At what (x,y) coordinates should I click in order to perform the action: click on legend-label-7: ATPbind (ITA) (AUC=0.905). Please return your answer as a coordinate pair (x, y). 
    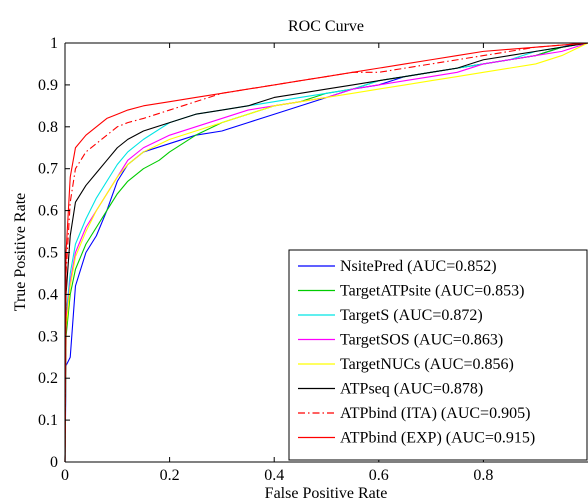
    Looking at the image, I should click on (435, 413).